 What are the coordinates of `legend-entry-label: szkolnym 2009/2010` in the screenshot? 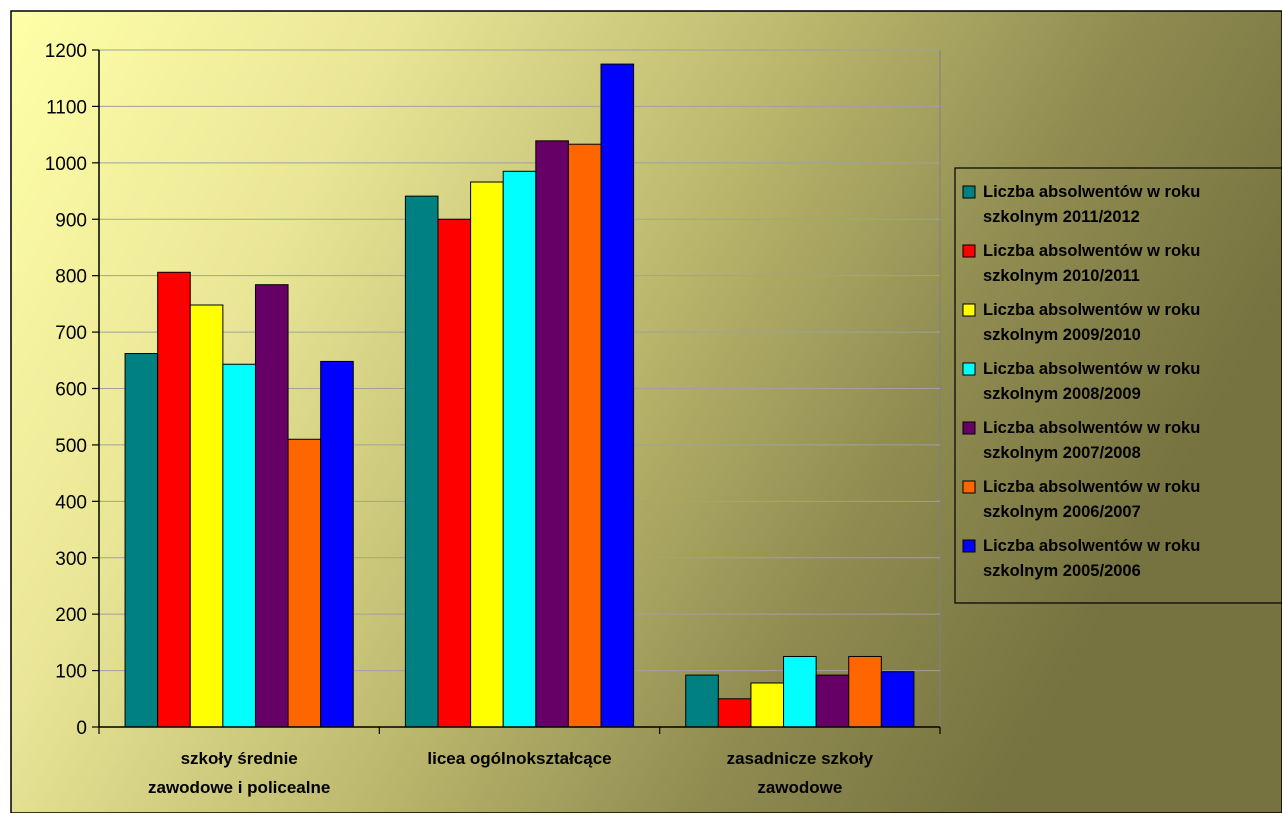 It's located at (1062, 335).